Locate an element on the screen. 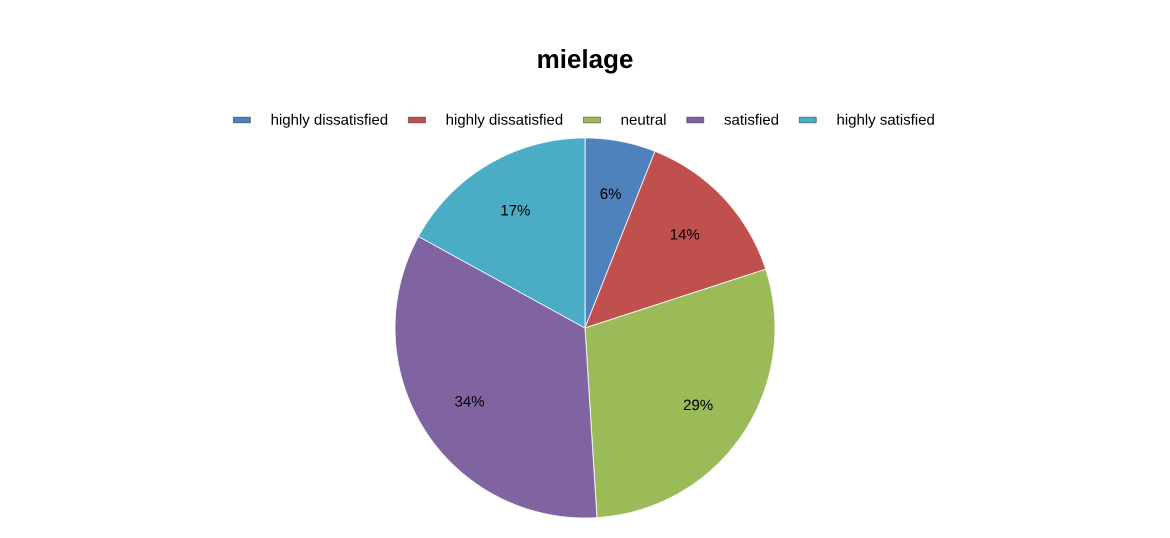 This screenshot has width=1170, height=538. legend-label: satisfied is located at coordinates (751, 119).